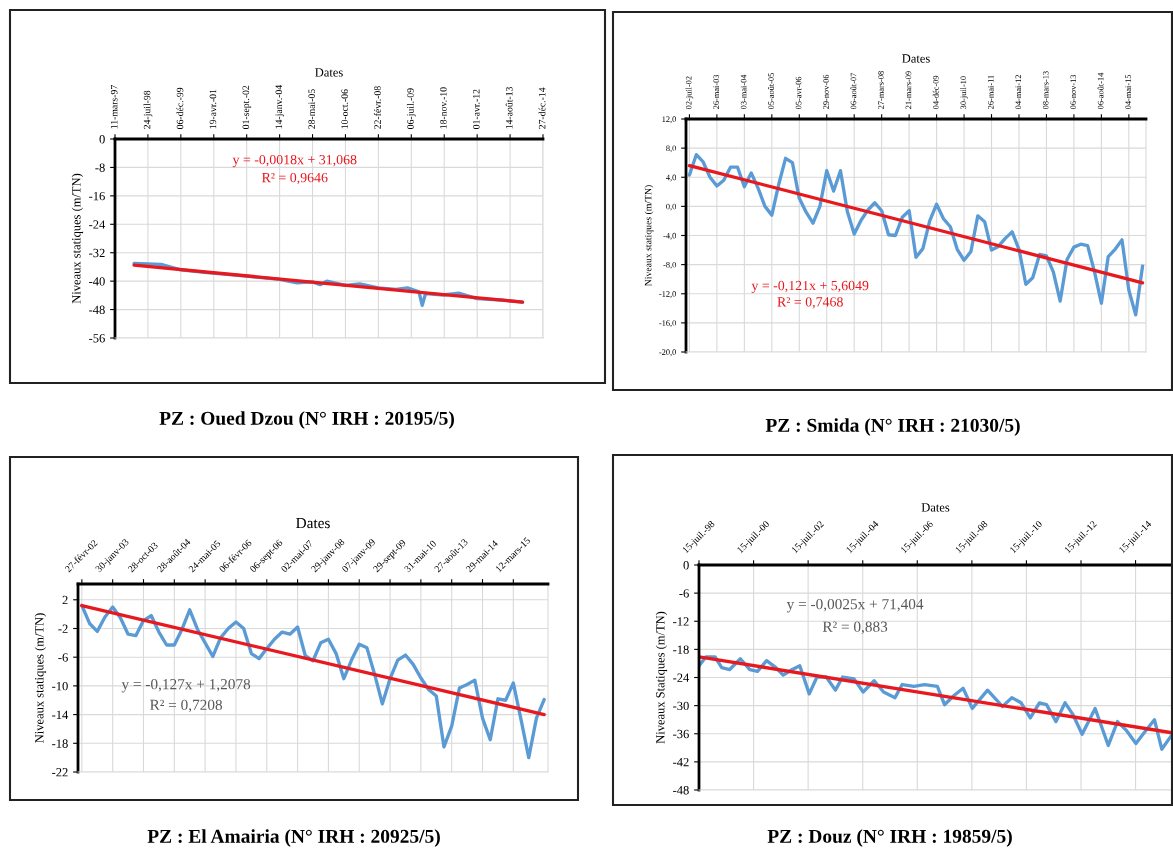  What do you see at coordinates (667, 353) in the screenshot?
I see `y-tick-label: -20,0` at bounding box center [667, 353].